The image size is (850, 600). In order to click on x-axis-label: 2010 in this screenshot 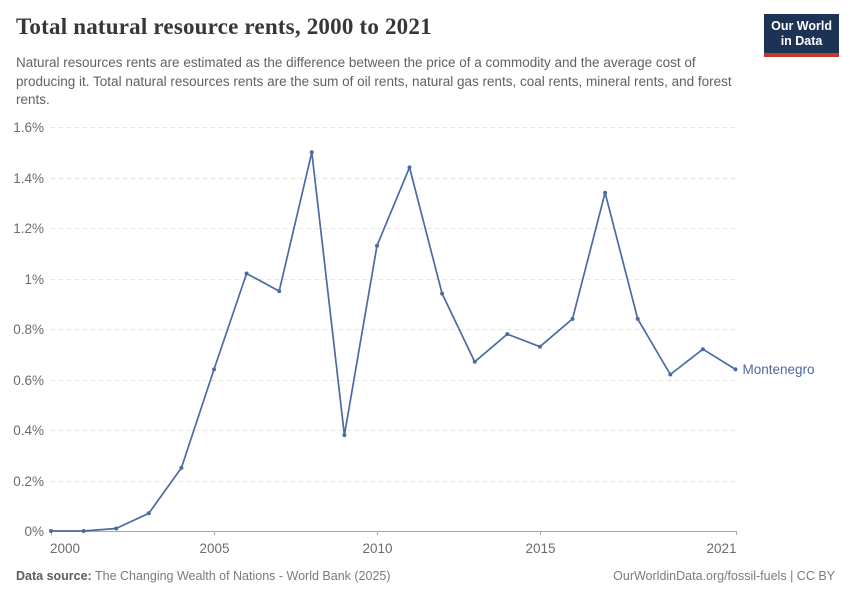, I will do `click(377, 548)`.